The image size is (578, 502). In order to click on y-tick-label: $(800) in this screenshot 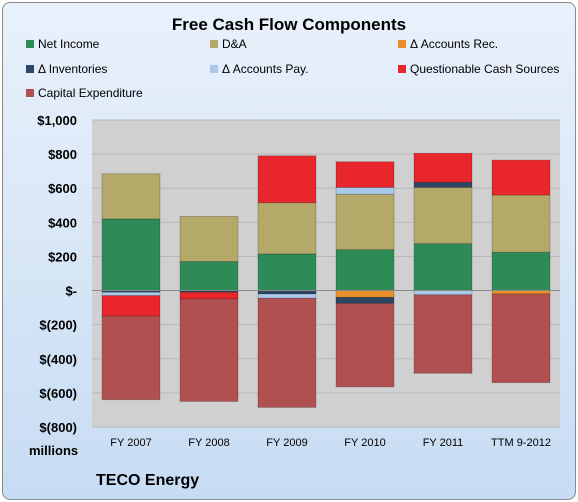, I will do `click(58, 427)`.